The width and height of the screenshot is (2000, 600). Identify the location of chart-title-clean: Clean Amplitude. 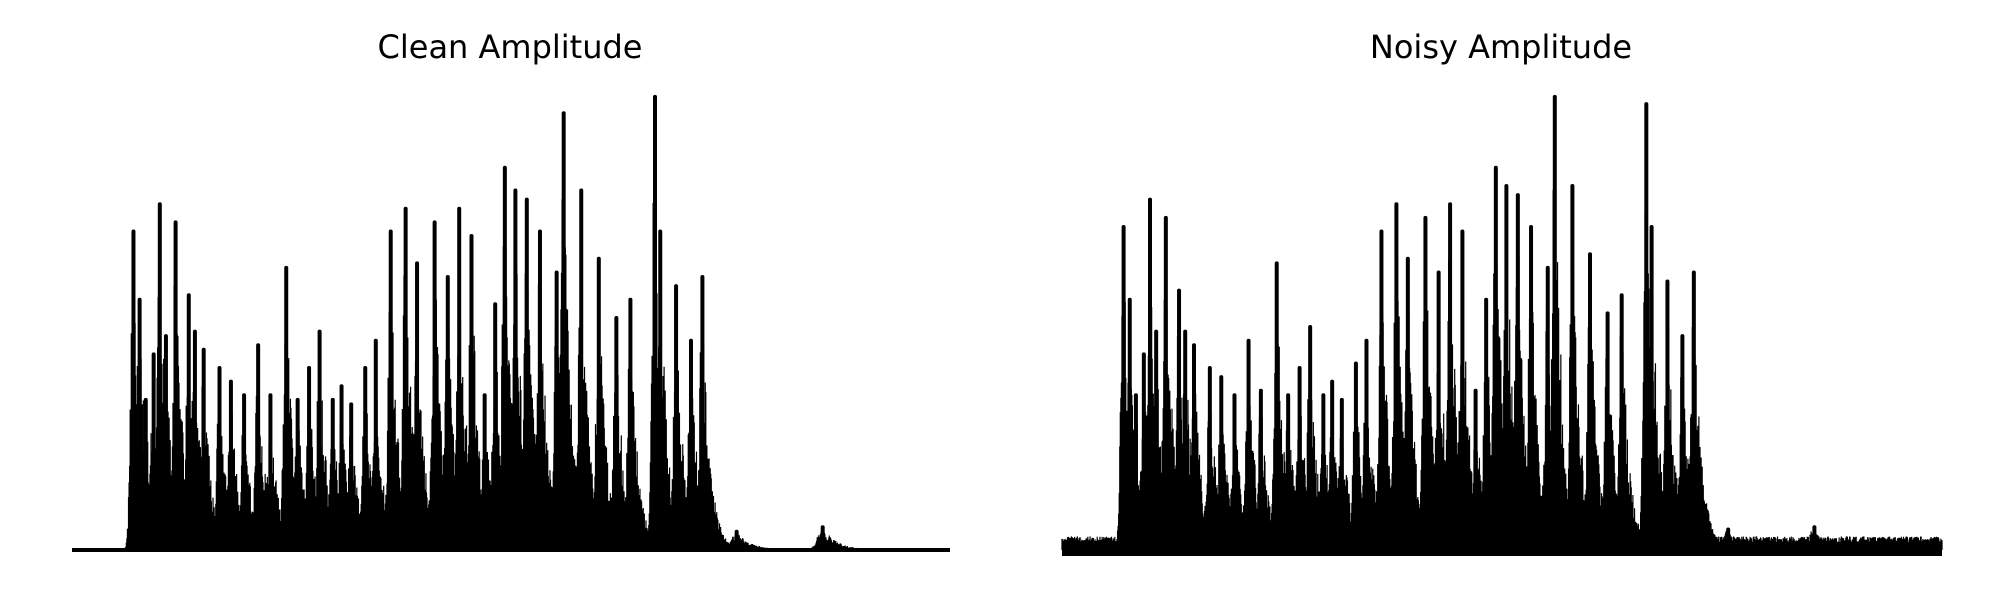
(510, 47).